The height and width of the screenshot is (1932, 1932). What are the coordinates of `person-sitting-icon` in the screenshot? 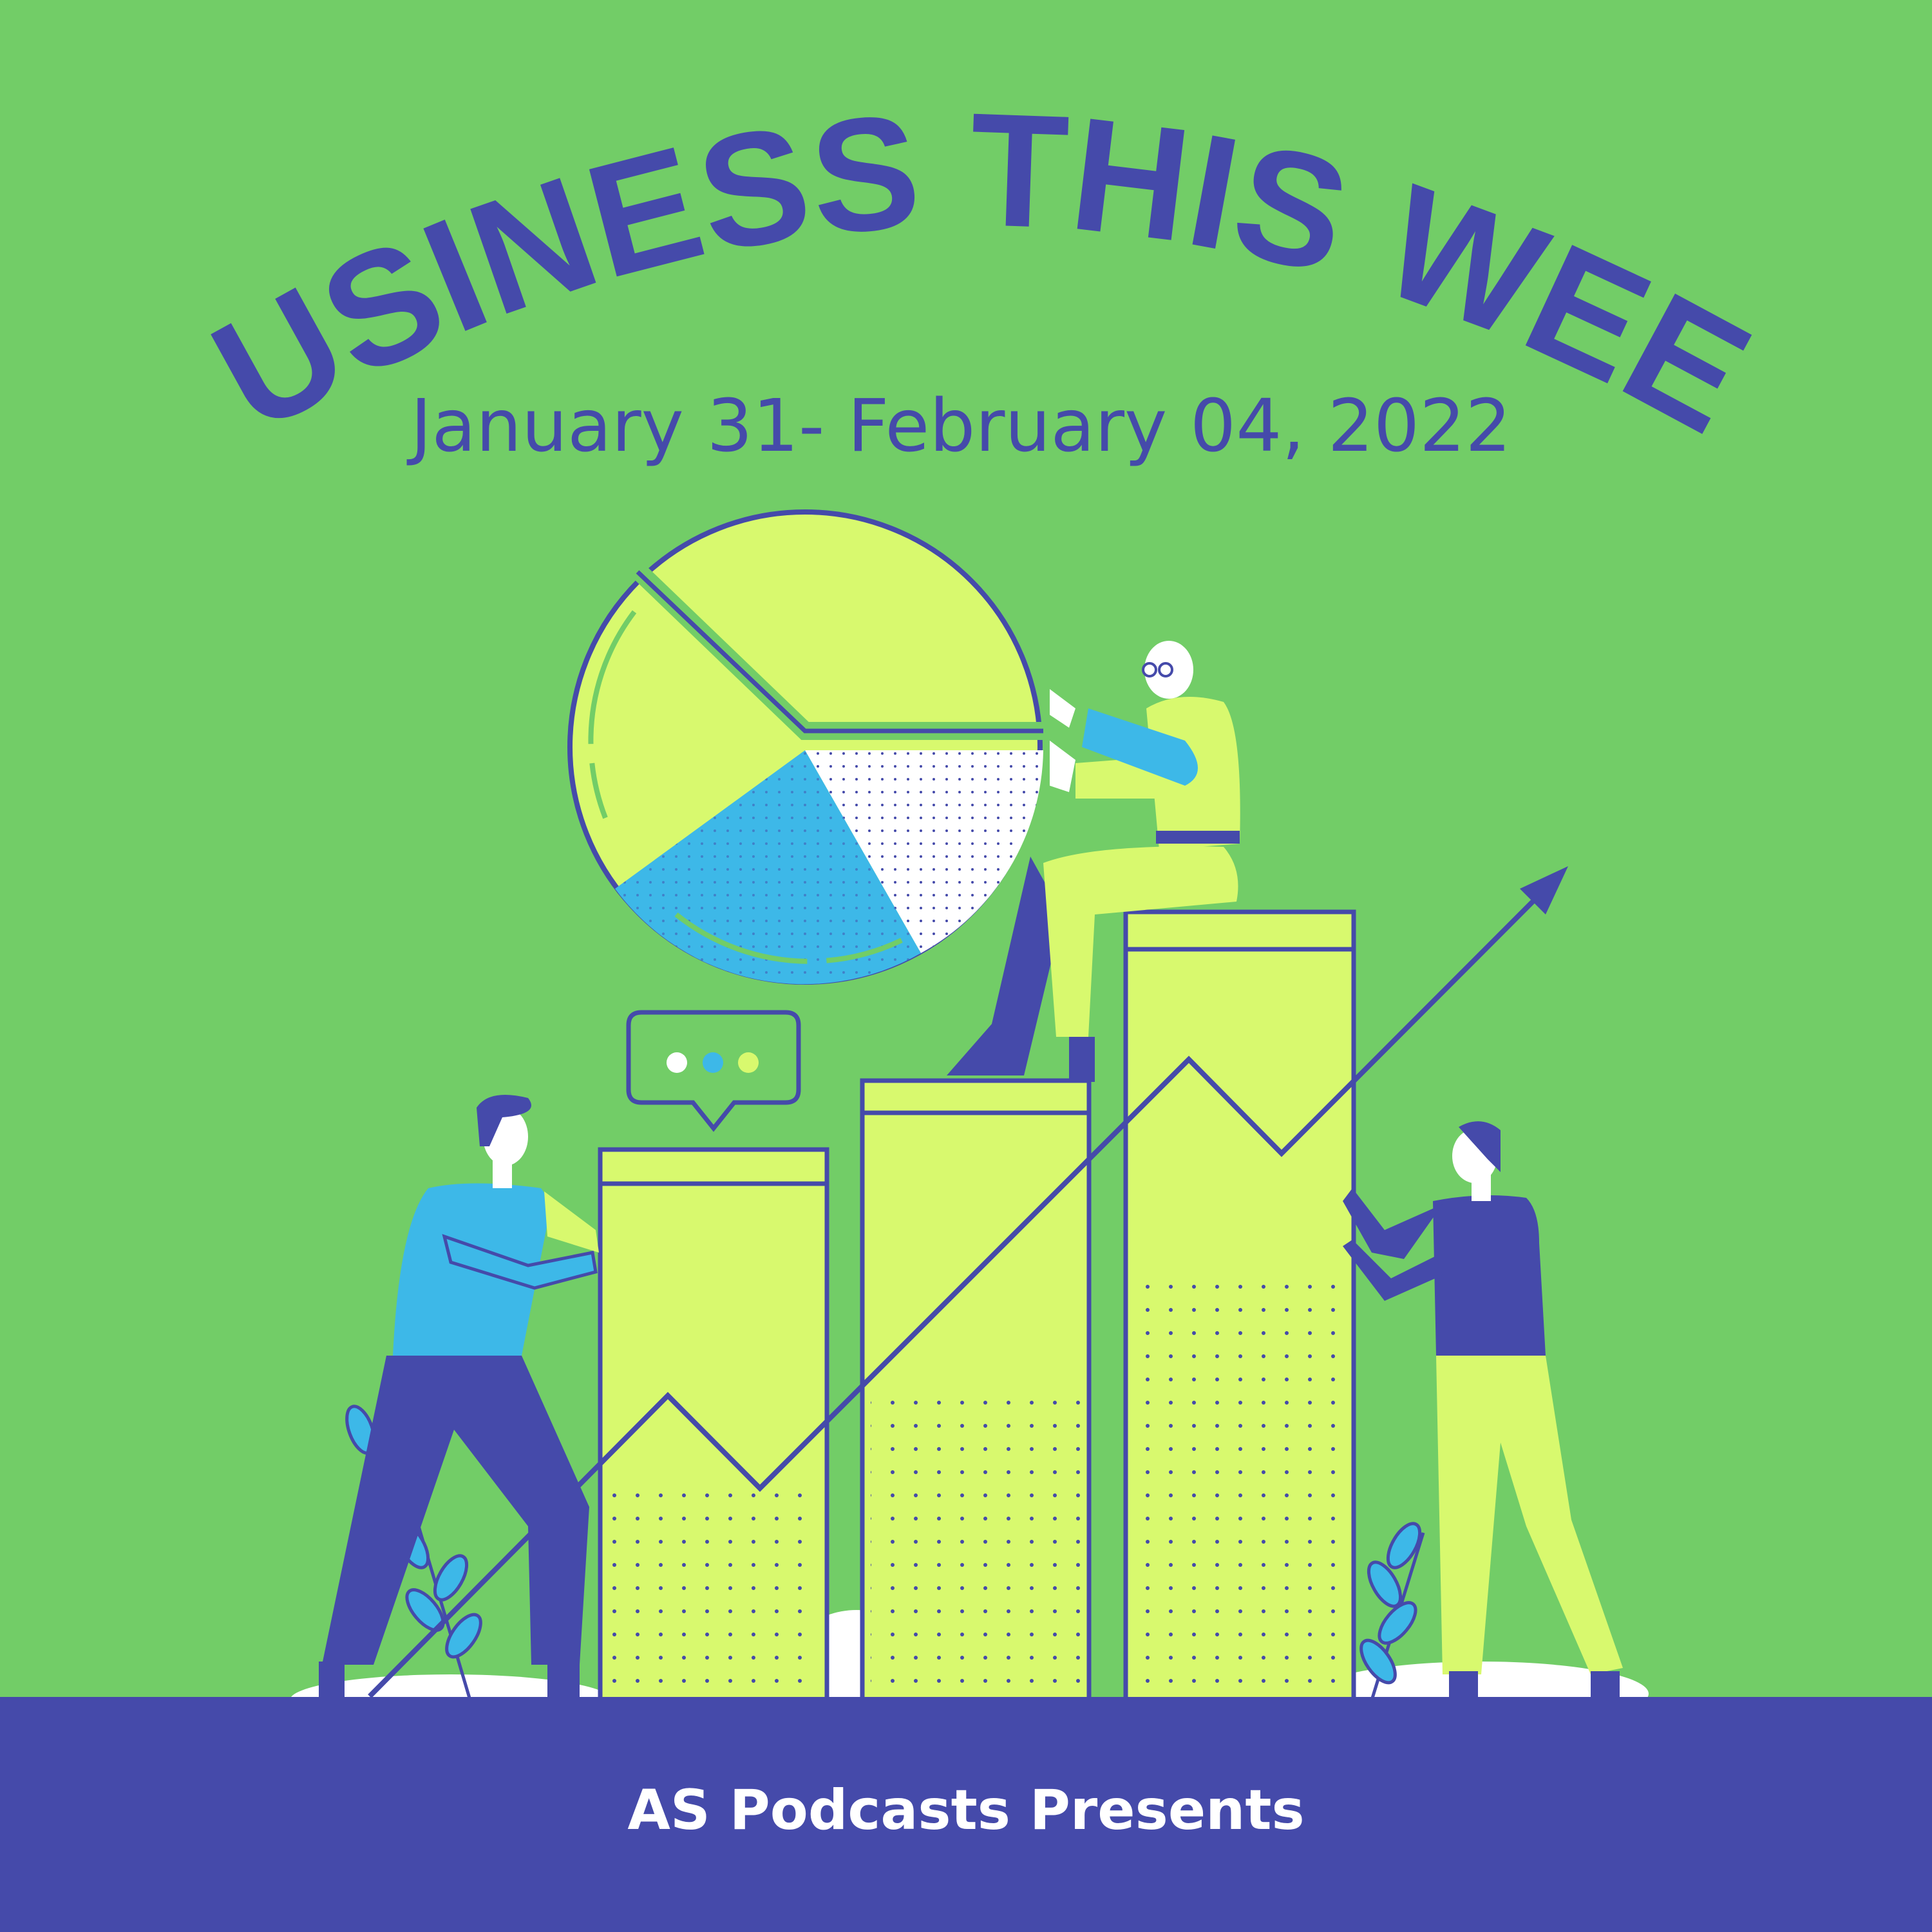 It's located at (1093, 861).